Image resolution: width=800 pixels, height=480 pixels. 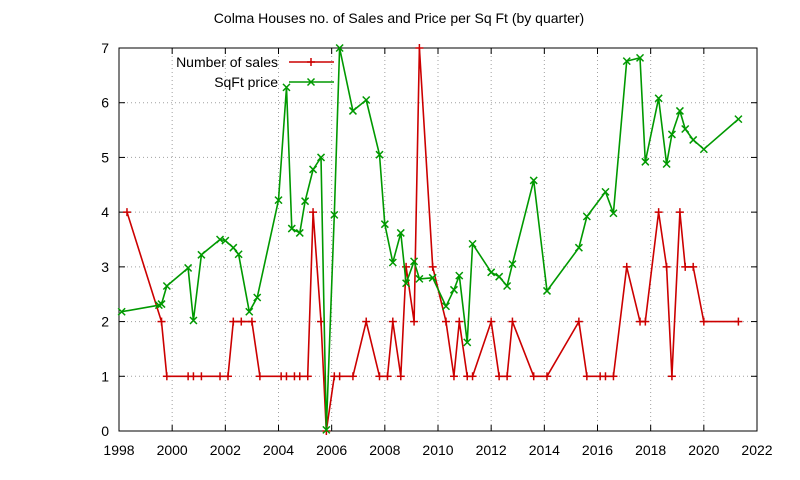 I want to click on y-tick-label: 6, so click(x=105, y=103).